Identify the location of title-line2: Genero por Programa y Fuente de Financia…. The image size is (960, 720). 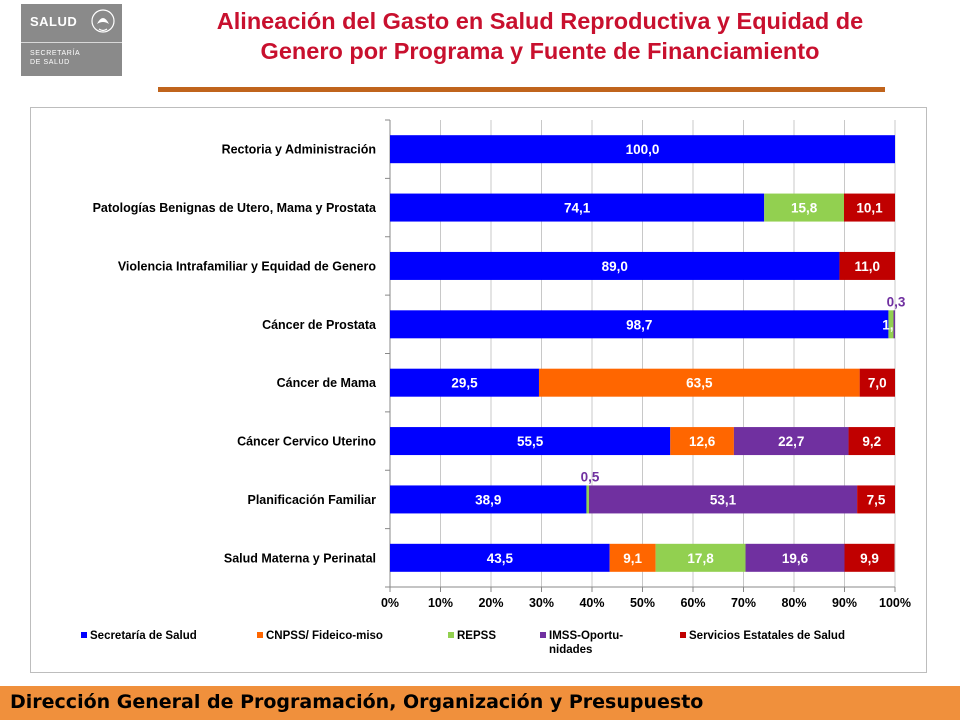
(540, 51).